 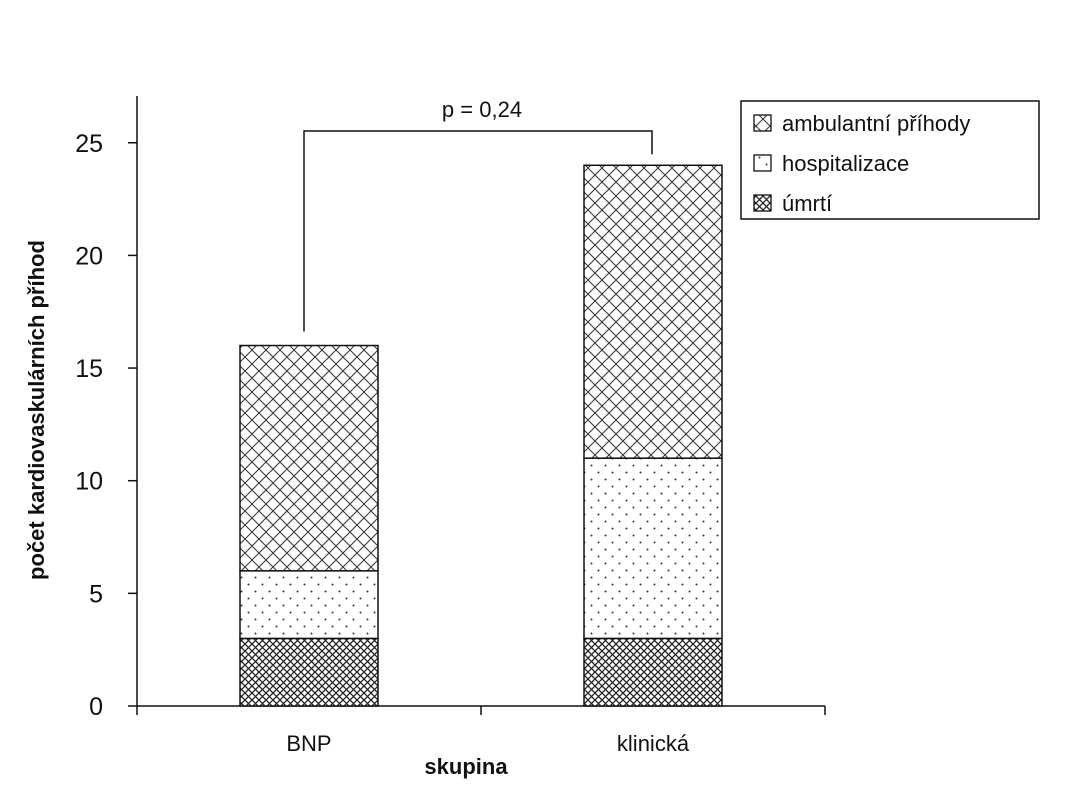 I want to click on y-tick-label: 25, so click(x=89, y=144).